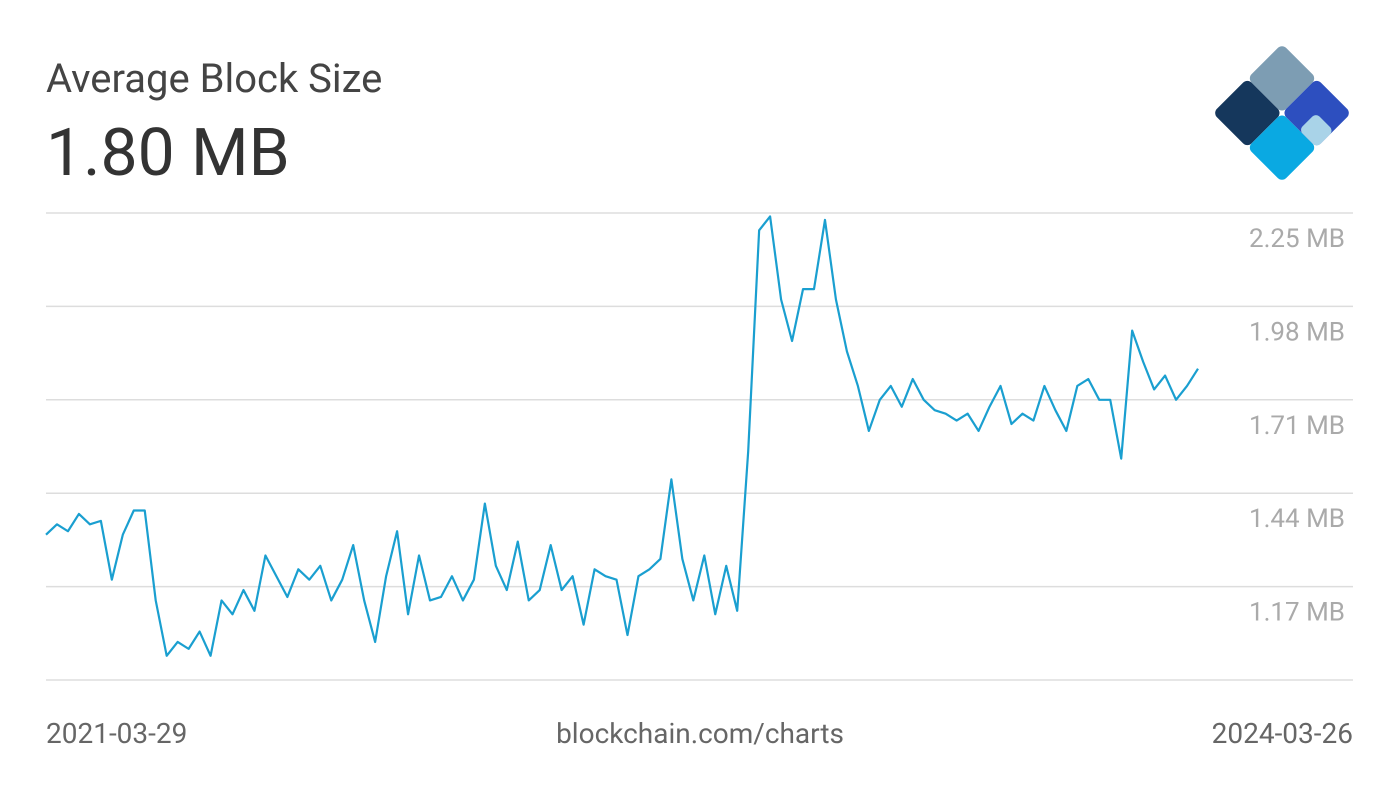  I want to click on x-tick-label: 2024-03-26, so click(1282, 733).